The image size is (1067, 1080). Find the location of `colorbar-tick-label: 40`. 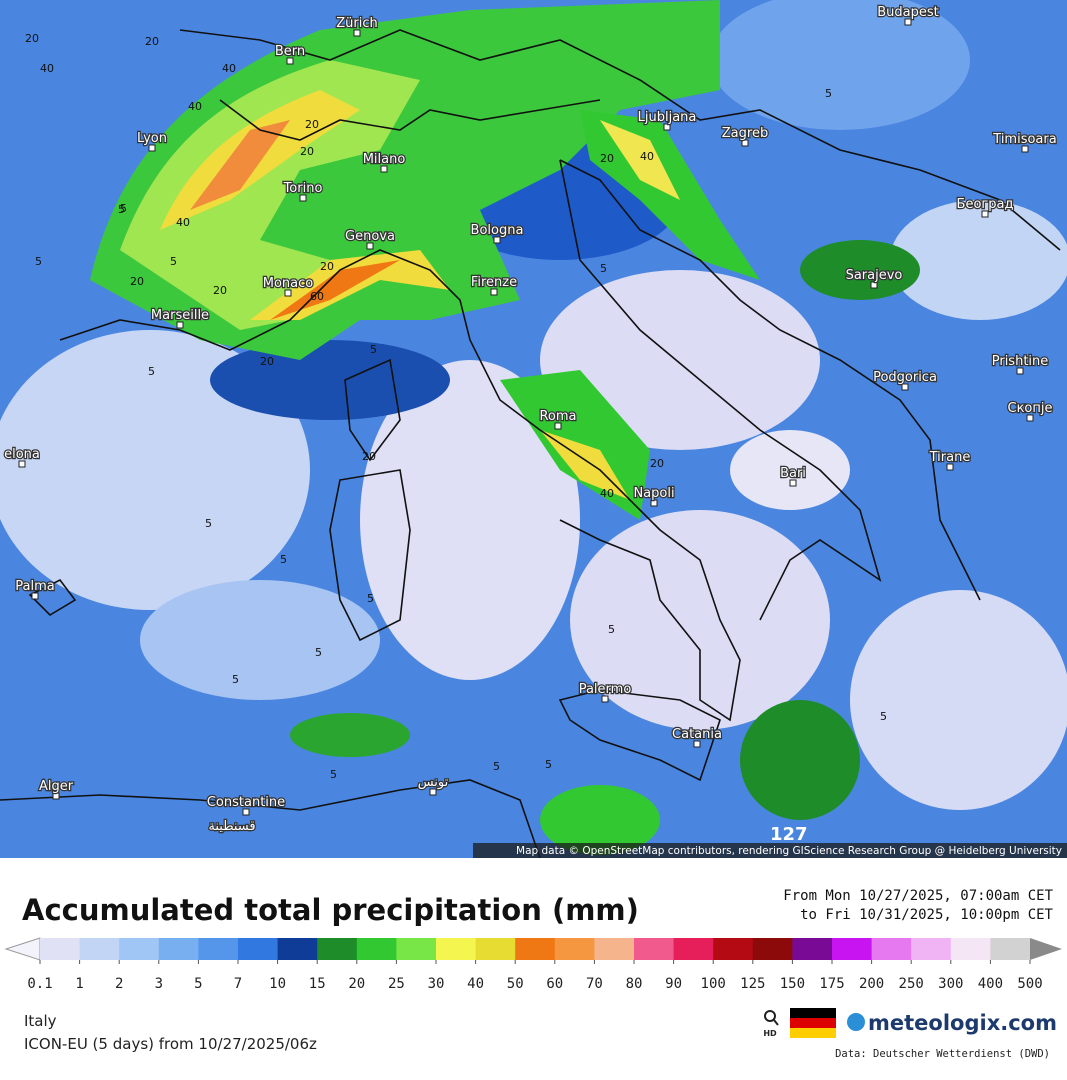

colorbar-tick-label: 40 is located at coordinates (475, 984).